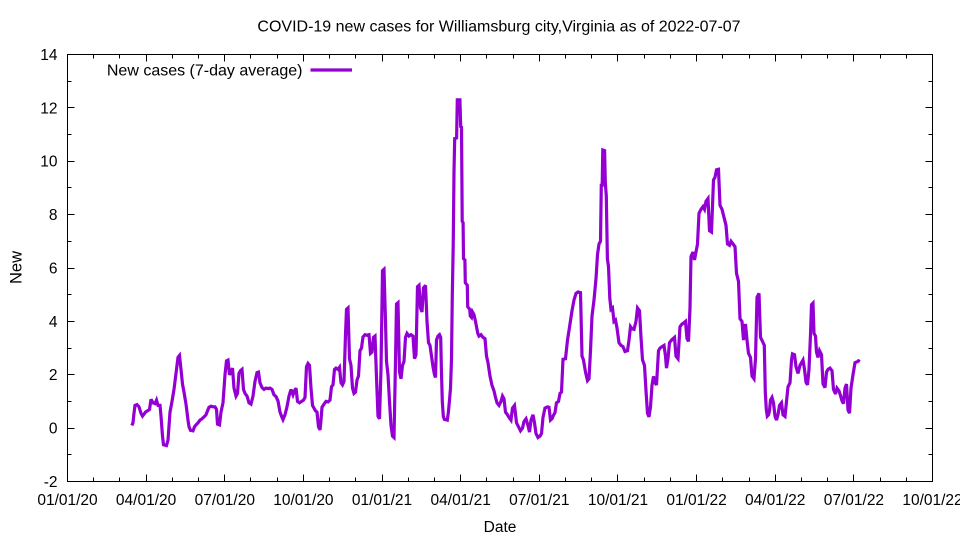  I want to click on svg-text: Date, so click(500, 527).